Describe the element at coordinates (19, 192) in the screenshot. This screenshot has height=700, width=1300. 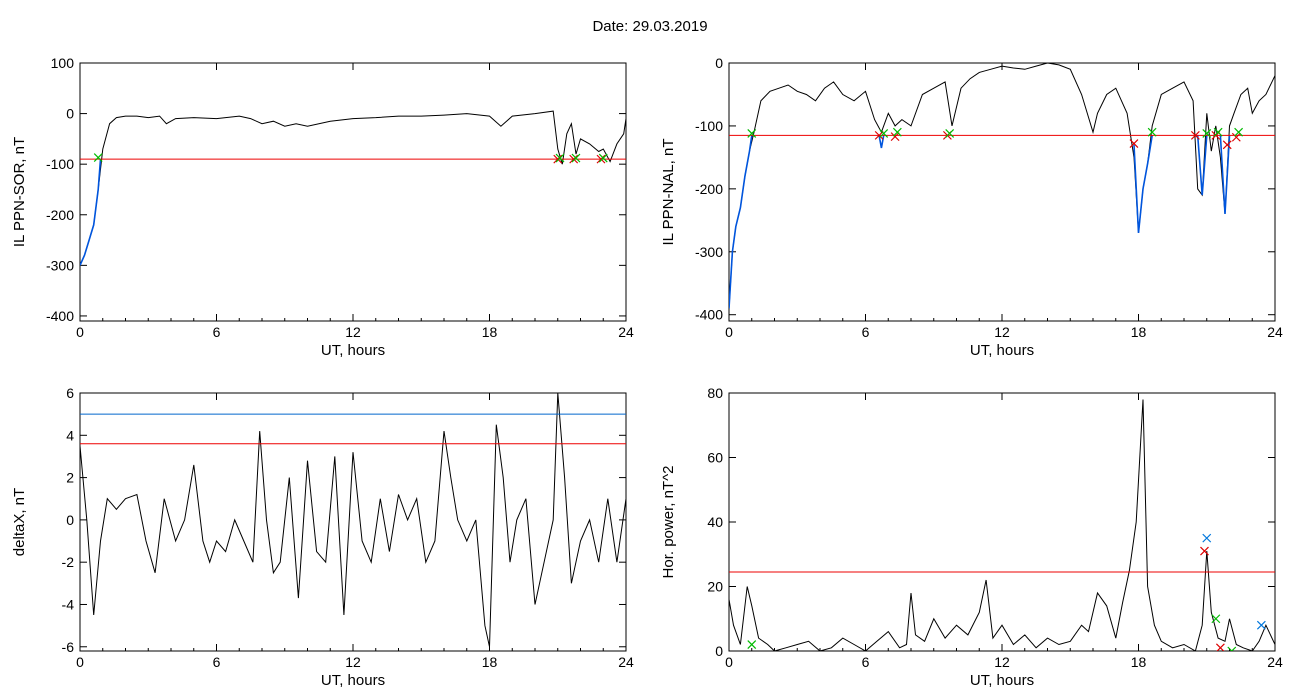
I see `y-axis-label: IL PPN-SOR, nT` at that location.